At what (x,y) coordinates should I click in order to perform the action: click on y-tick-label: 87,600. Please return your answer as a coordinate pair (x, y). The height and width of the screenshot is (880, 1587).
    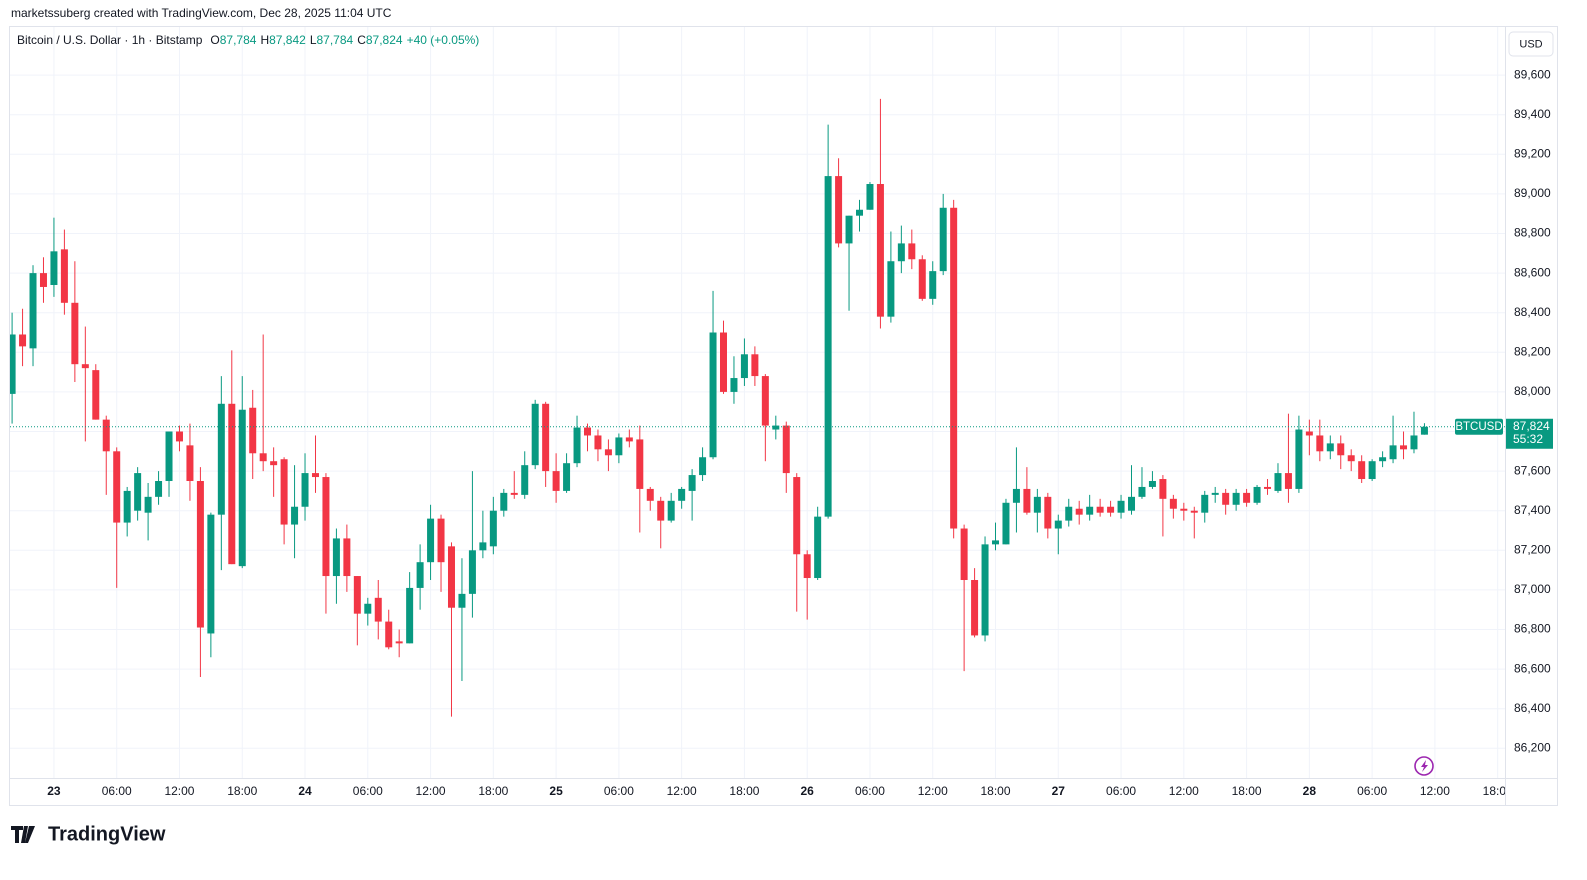
    Looking at the image, I should click on (1532, 470).